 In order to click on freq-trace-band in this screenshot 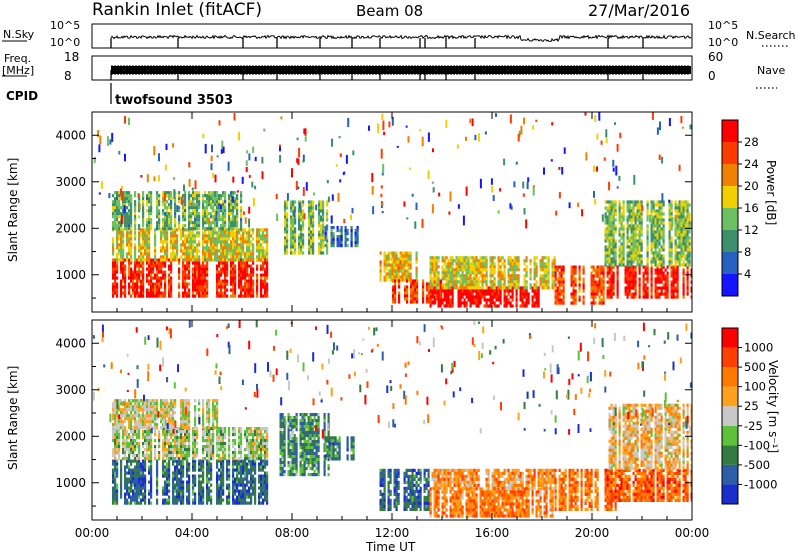, I will do `click(401, 70)`.